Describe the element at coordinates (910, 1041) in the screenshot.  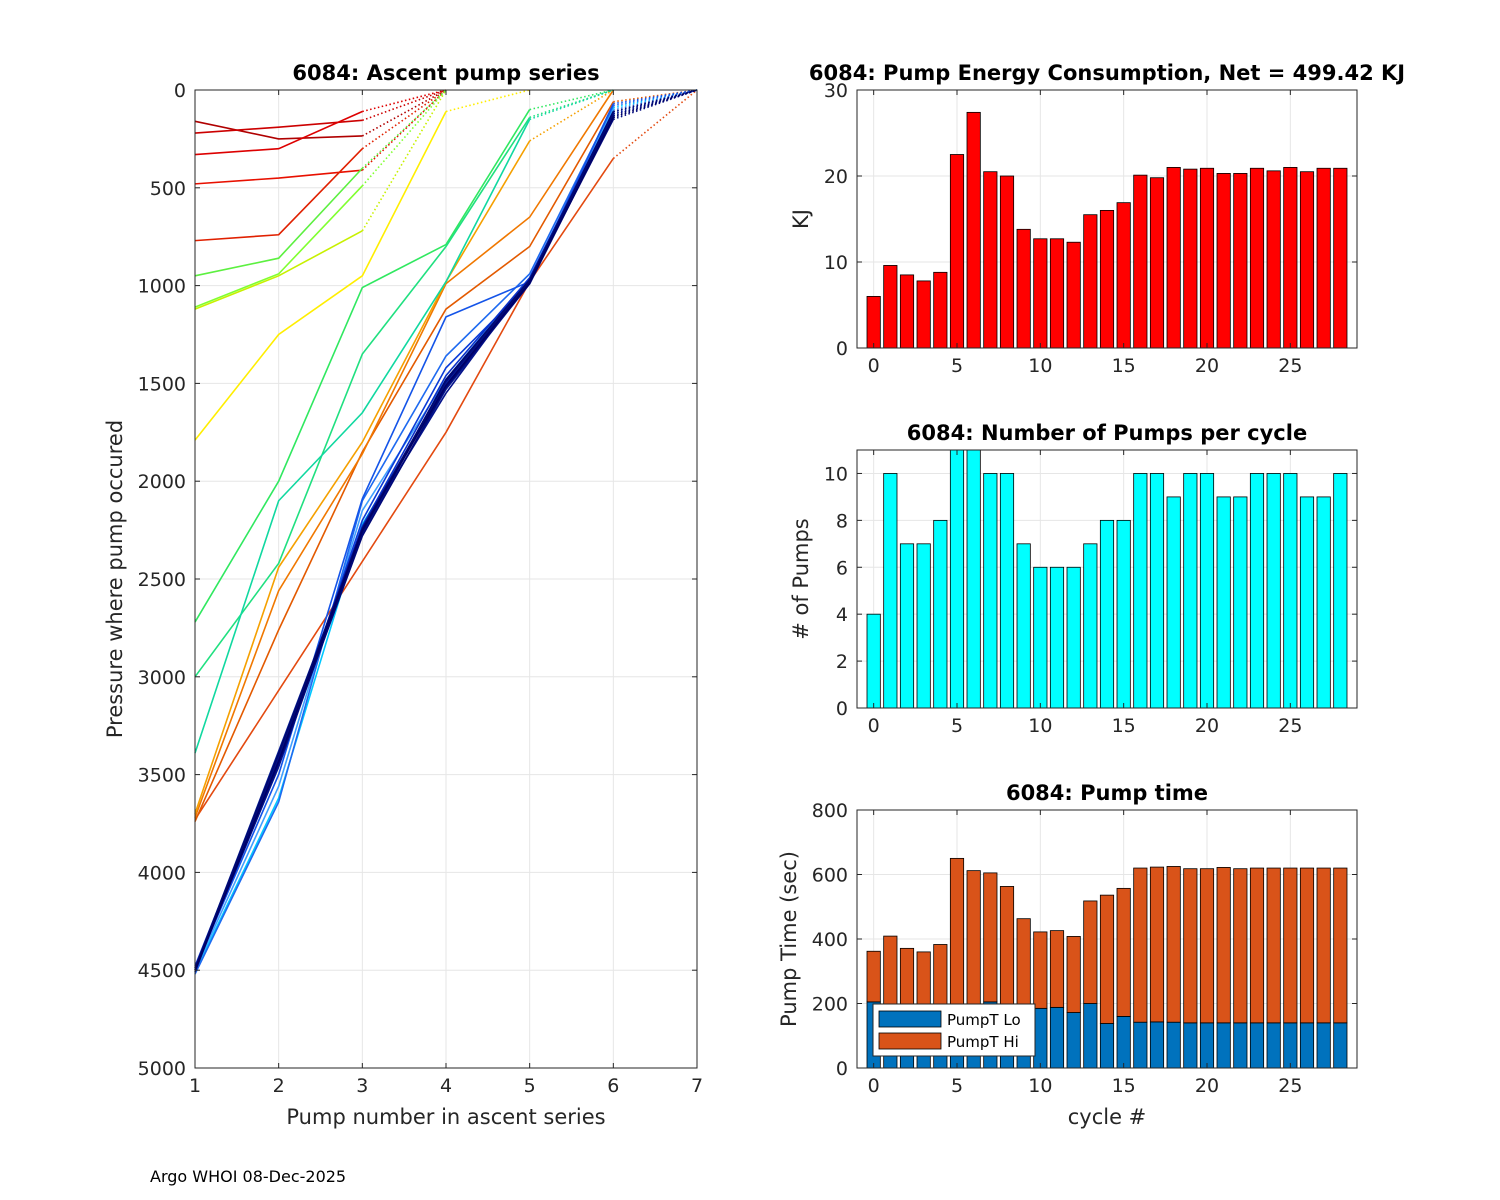
I see `legend-swatch-pumpt-hi` at that location.